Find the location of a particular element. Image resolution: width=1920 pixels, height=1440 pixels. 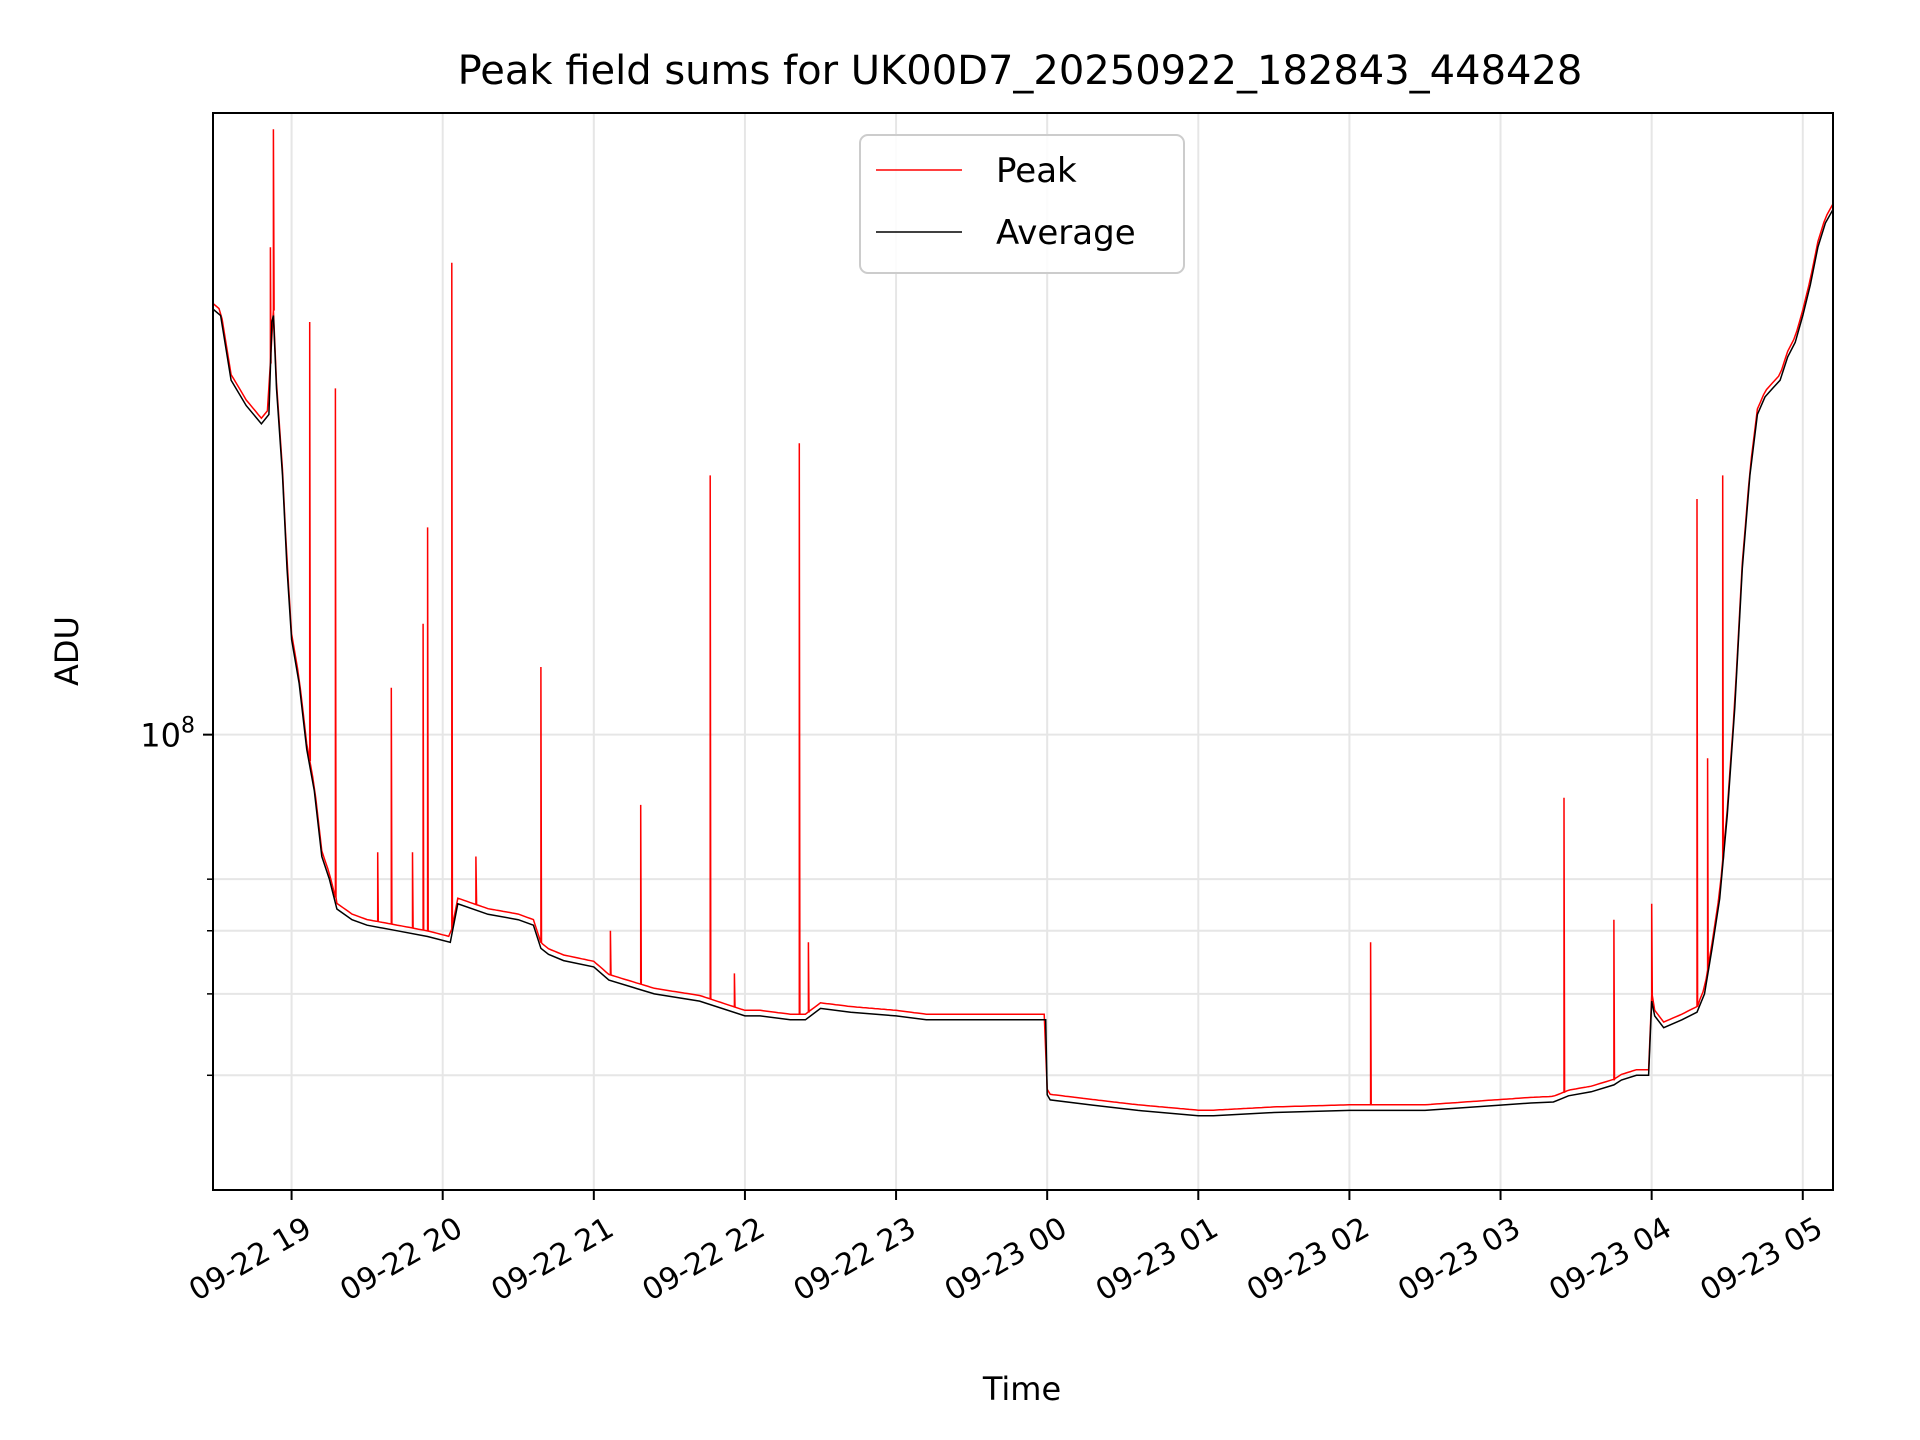

legend-average-label: Average is located at coordinates (1066, 233).